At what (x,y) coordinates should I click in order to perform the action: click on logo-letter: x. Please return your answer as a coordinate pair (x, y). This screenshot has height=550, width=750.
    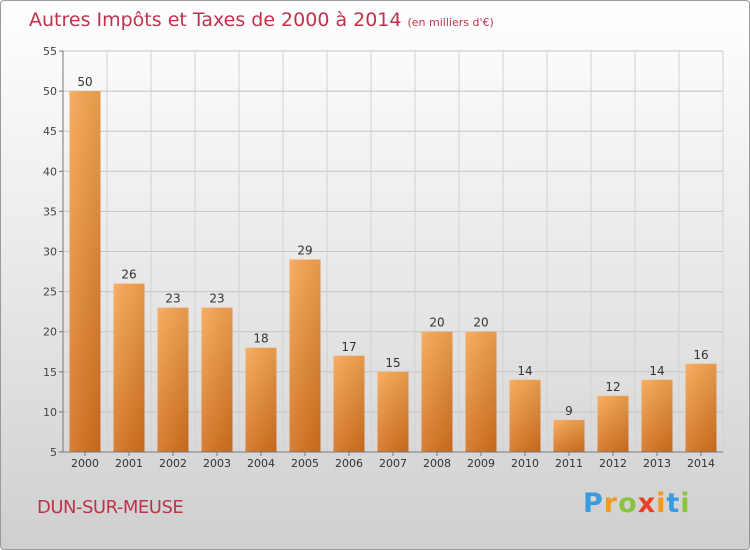
    Looking at the image, I should click on (647, 503).